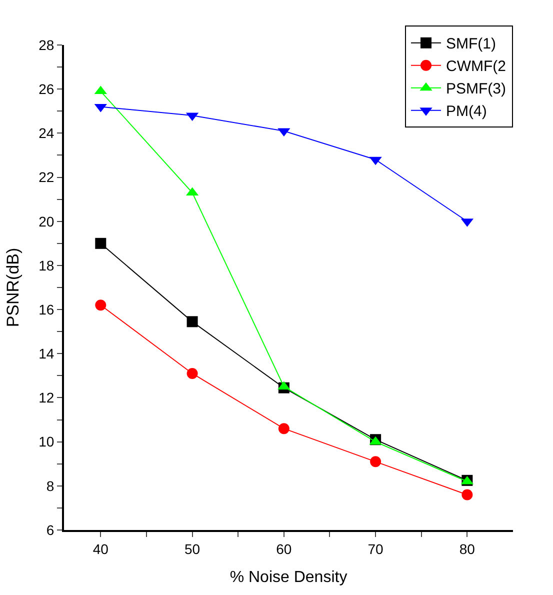 The width and height of the screenshot is (553, 595). What do you see at coordinates (50, 486) in the screenshot?
I see `y-tick-label: 8` at bounding box center [50, 486].